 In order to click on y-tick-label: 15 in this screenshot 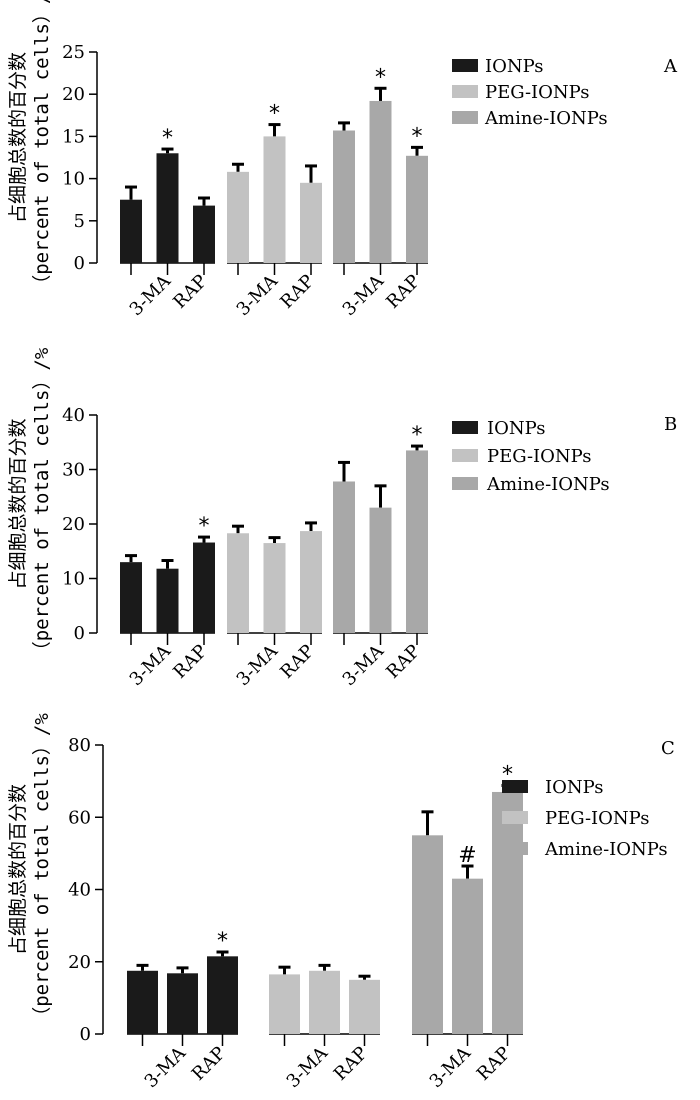, I will do `click(73, 136)`.